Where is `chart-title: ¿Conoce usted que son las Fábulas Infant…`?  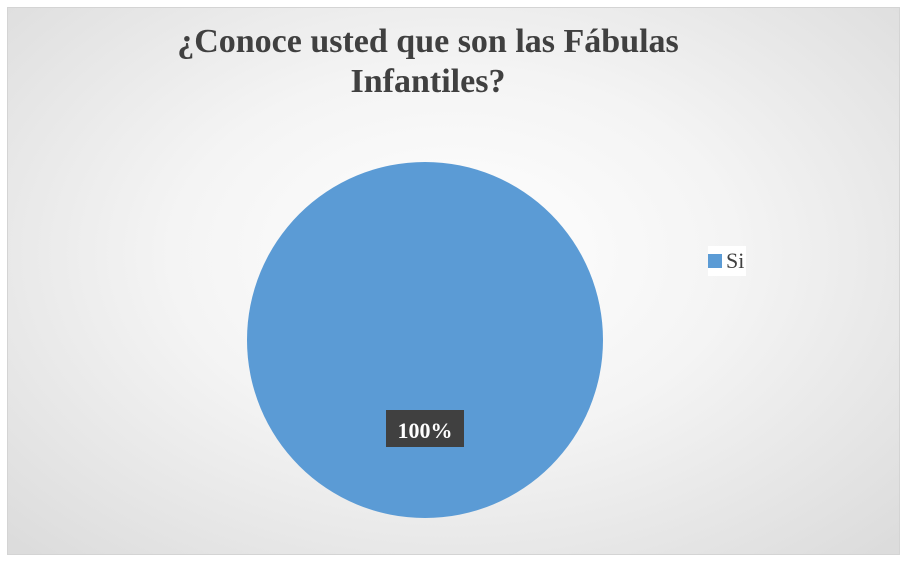
chart-title: ¿Conoce usted que son las Fábulas Infant… is located at coordinates (428, 62).